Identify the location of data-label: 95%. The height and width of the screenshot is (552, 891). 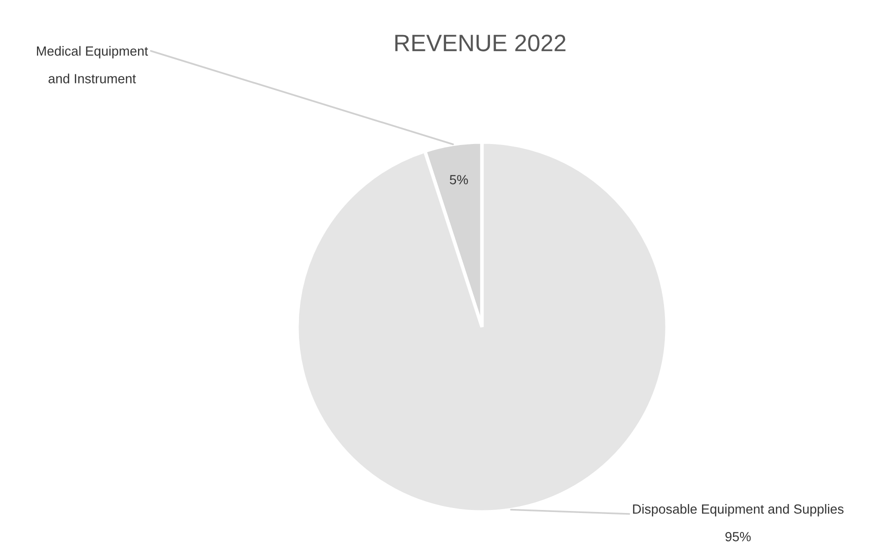
(738, 537).